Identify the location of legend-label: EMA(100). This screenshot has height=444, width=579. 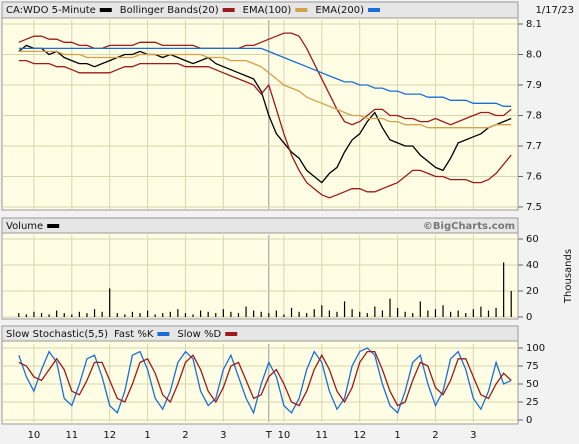
(267, 10).